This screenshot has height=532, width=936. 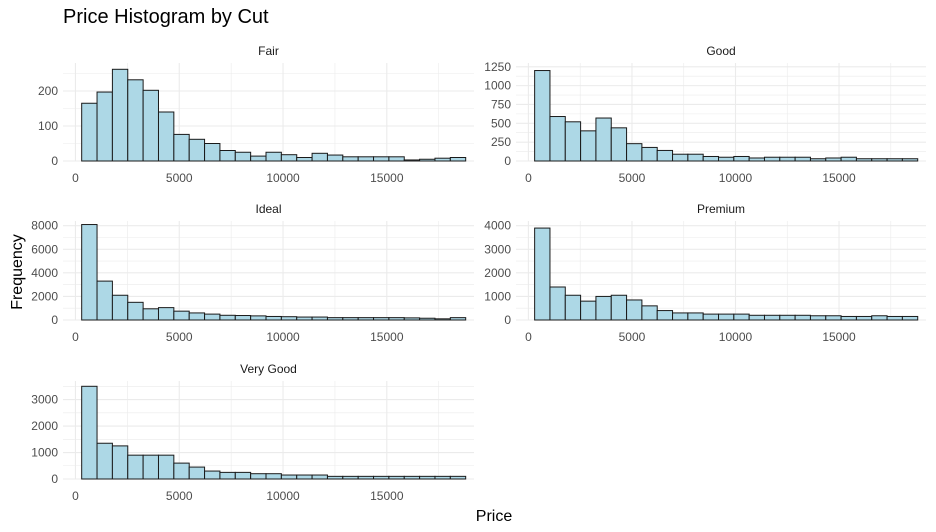 I want to click on y-tick-label: 500, so click(x=501, y=123).